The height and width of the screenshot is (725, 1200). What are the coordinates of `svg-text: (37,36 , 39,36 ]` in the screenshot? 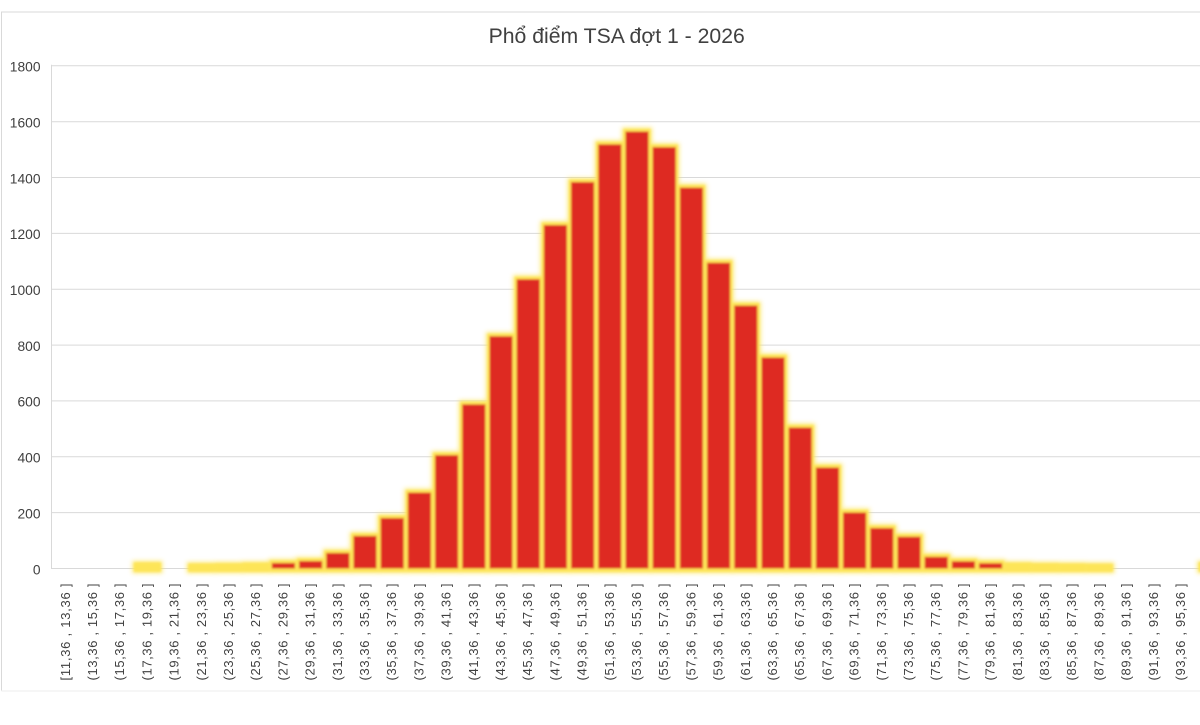 It's located at (418, 632).